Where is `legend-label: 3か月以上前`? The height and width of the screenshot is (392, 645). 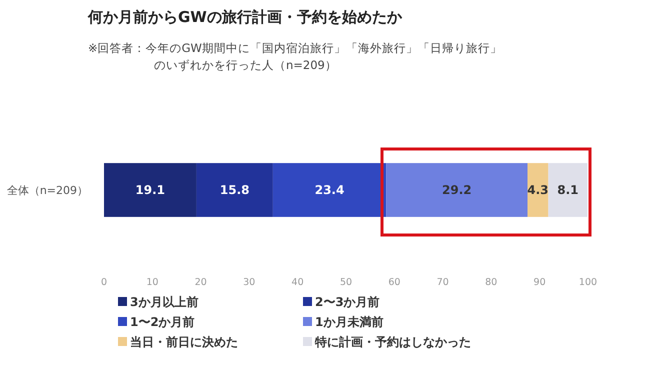
legend-label: 3か月以上前 is located at coordinates (164, 302).